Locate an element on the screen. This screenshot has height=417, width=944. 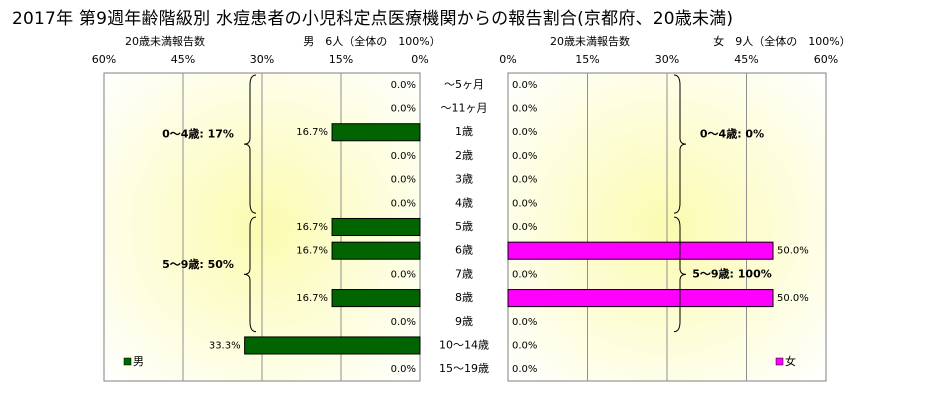
category-label: 3歳 is located at coordinates (464, 179).